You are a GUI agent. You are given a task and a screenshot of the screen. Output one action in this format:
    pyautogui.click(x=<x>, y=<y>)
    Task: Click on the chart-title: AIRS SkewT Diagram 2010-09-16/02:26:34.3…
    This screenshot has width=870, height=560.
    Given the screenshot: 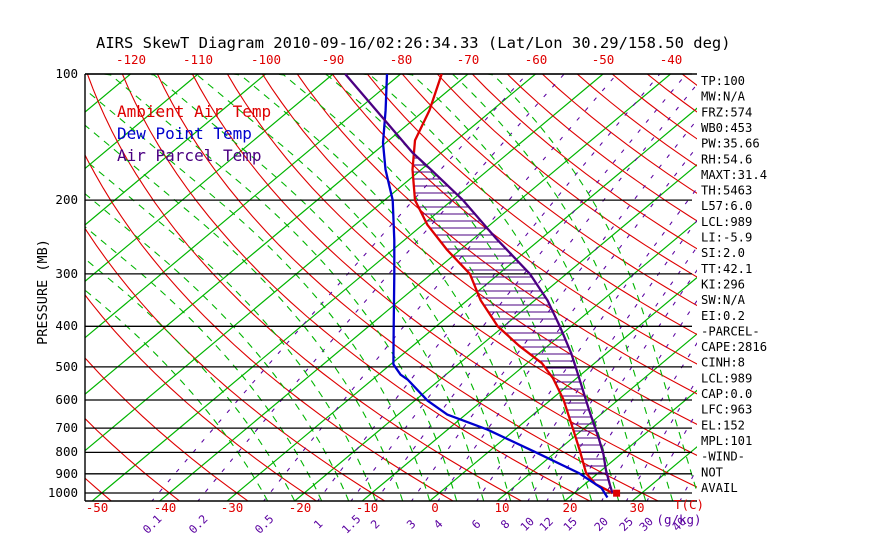 What is the action you would take?
    pyautogui.click(x=413, y=43)
    